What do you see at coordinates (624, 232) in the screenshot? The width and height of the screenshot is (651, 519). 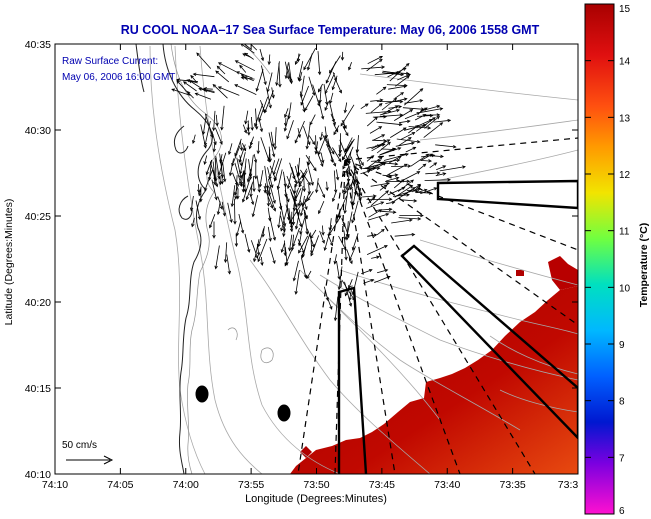 I see `colorbar-tick-label: 11` at bounding box center [624, 232].